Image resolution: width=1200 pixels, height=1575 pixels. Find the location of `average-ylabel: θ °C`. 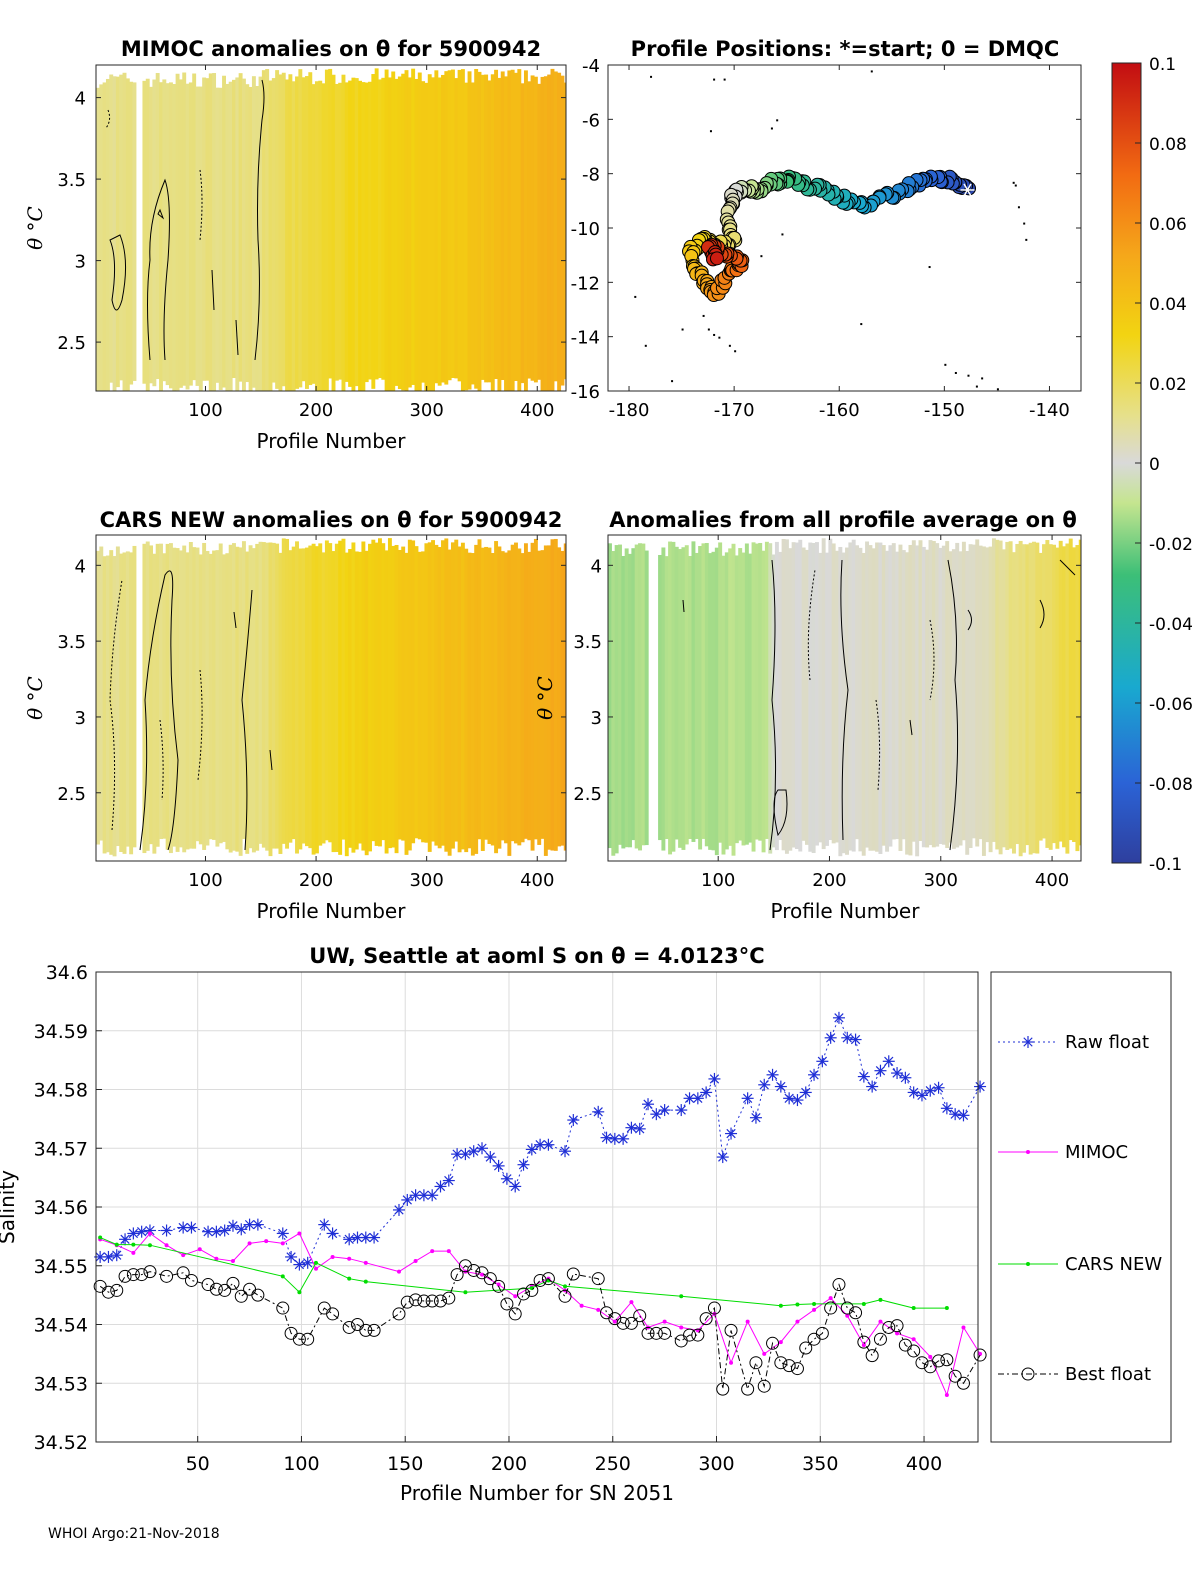

average-ylabel: θ °C is located at coordinates (545, 698).